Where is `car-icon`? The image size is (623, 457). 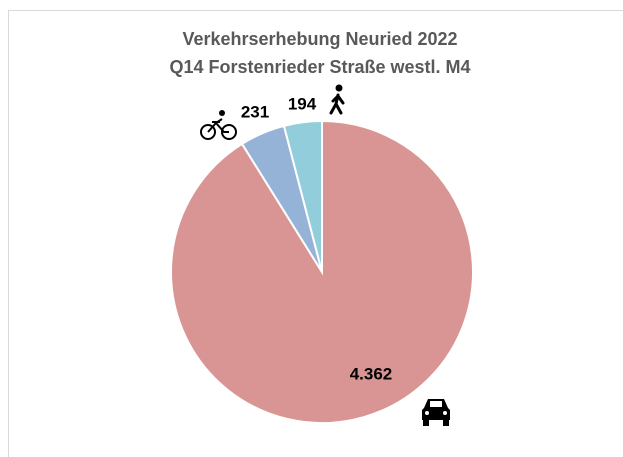 car-icon is located at coordinates (436, 412).